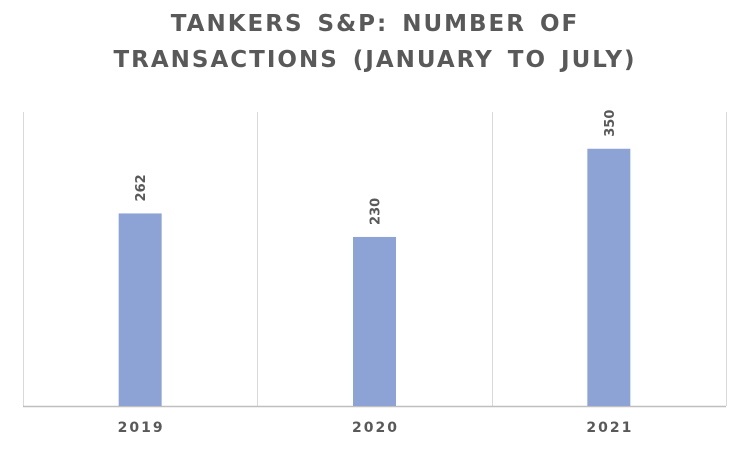 This screenshot has width=750, height=450. I want to click on data-label-2019: 262, so click(141, 187).